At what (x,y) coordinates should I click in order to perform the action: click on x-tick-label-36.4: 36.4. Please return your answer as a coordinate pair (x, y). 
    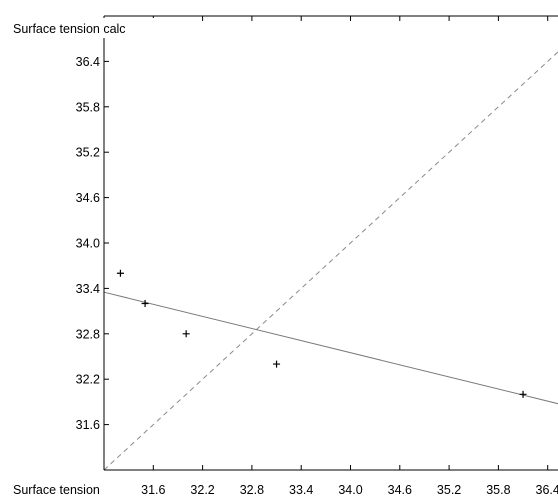
    Looking at the image, I should click on (547, 490).